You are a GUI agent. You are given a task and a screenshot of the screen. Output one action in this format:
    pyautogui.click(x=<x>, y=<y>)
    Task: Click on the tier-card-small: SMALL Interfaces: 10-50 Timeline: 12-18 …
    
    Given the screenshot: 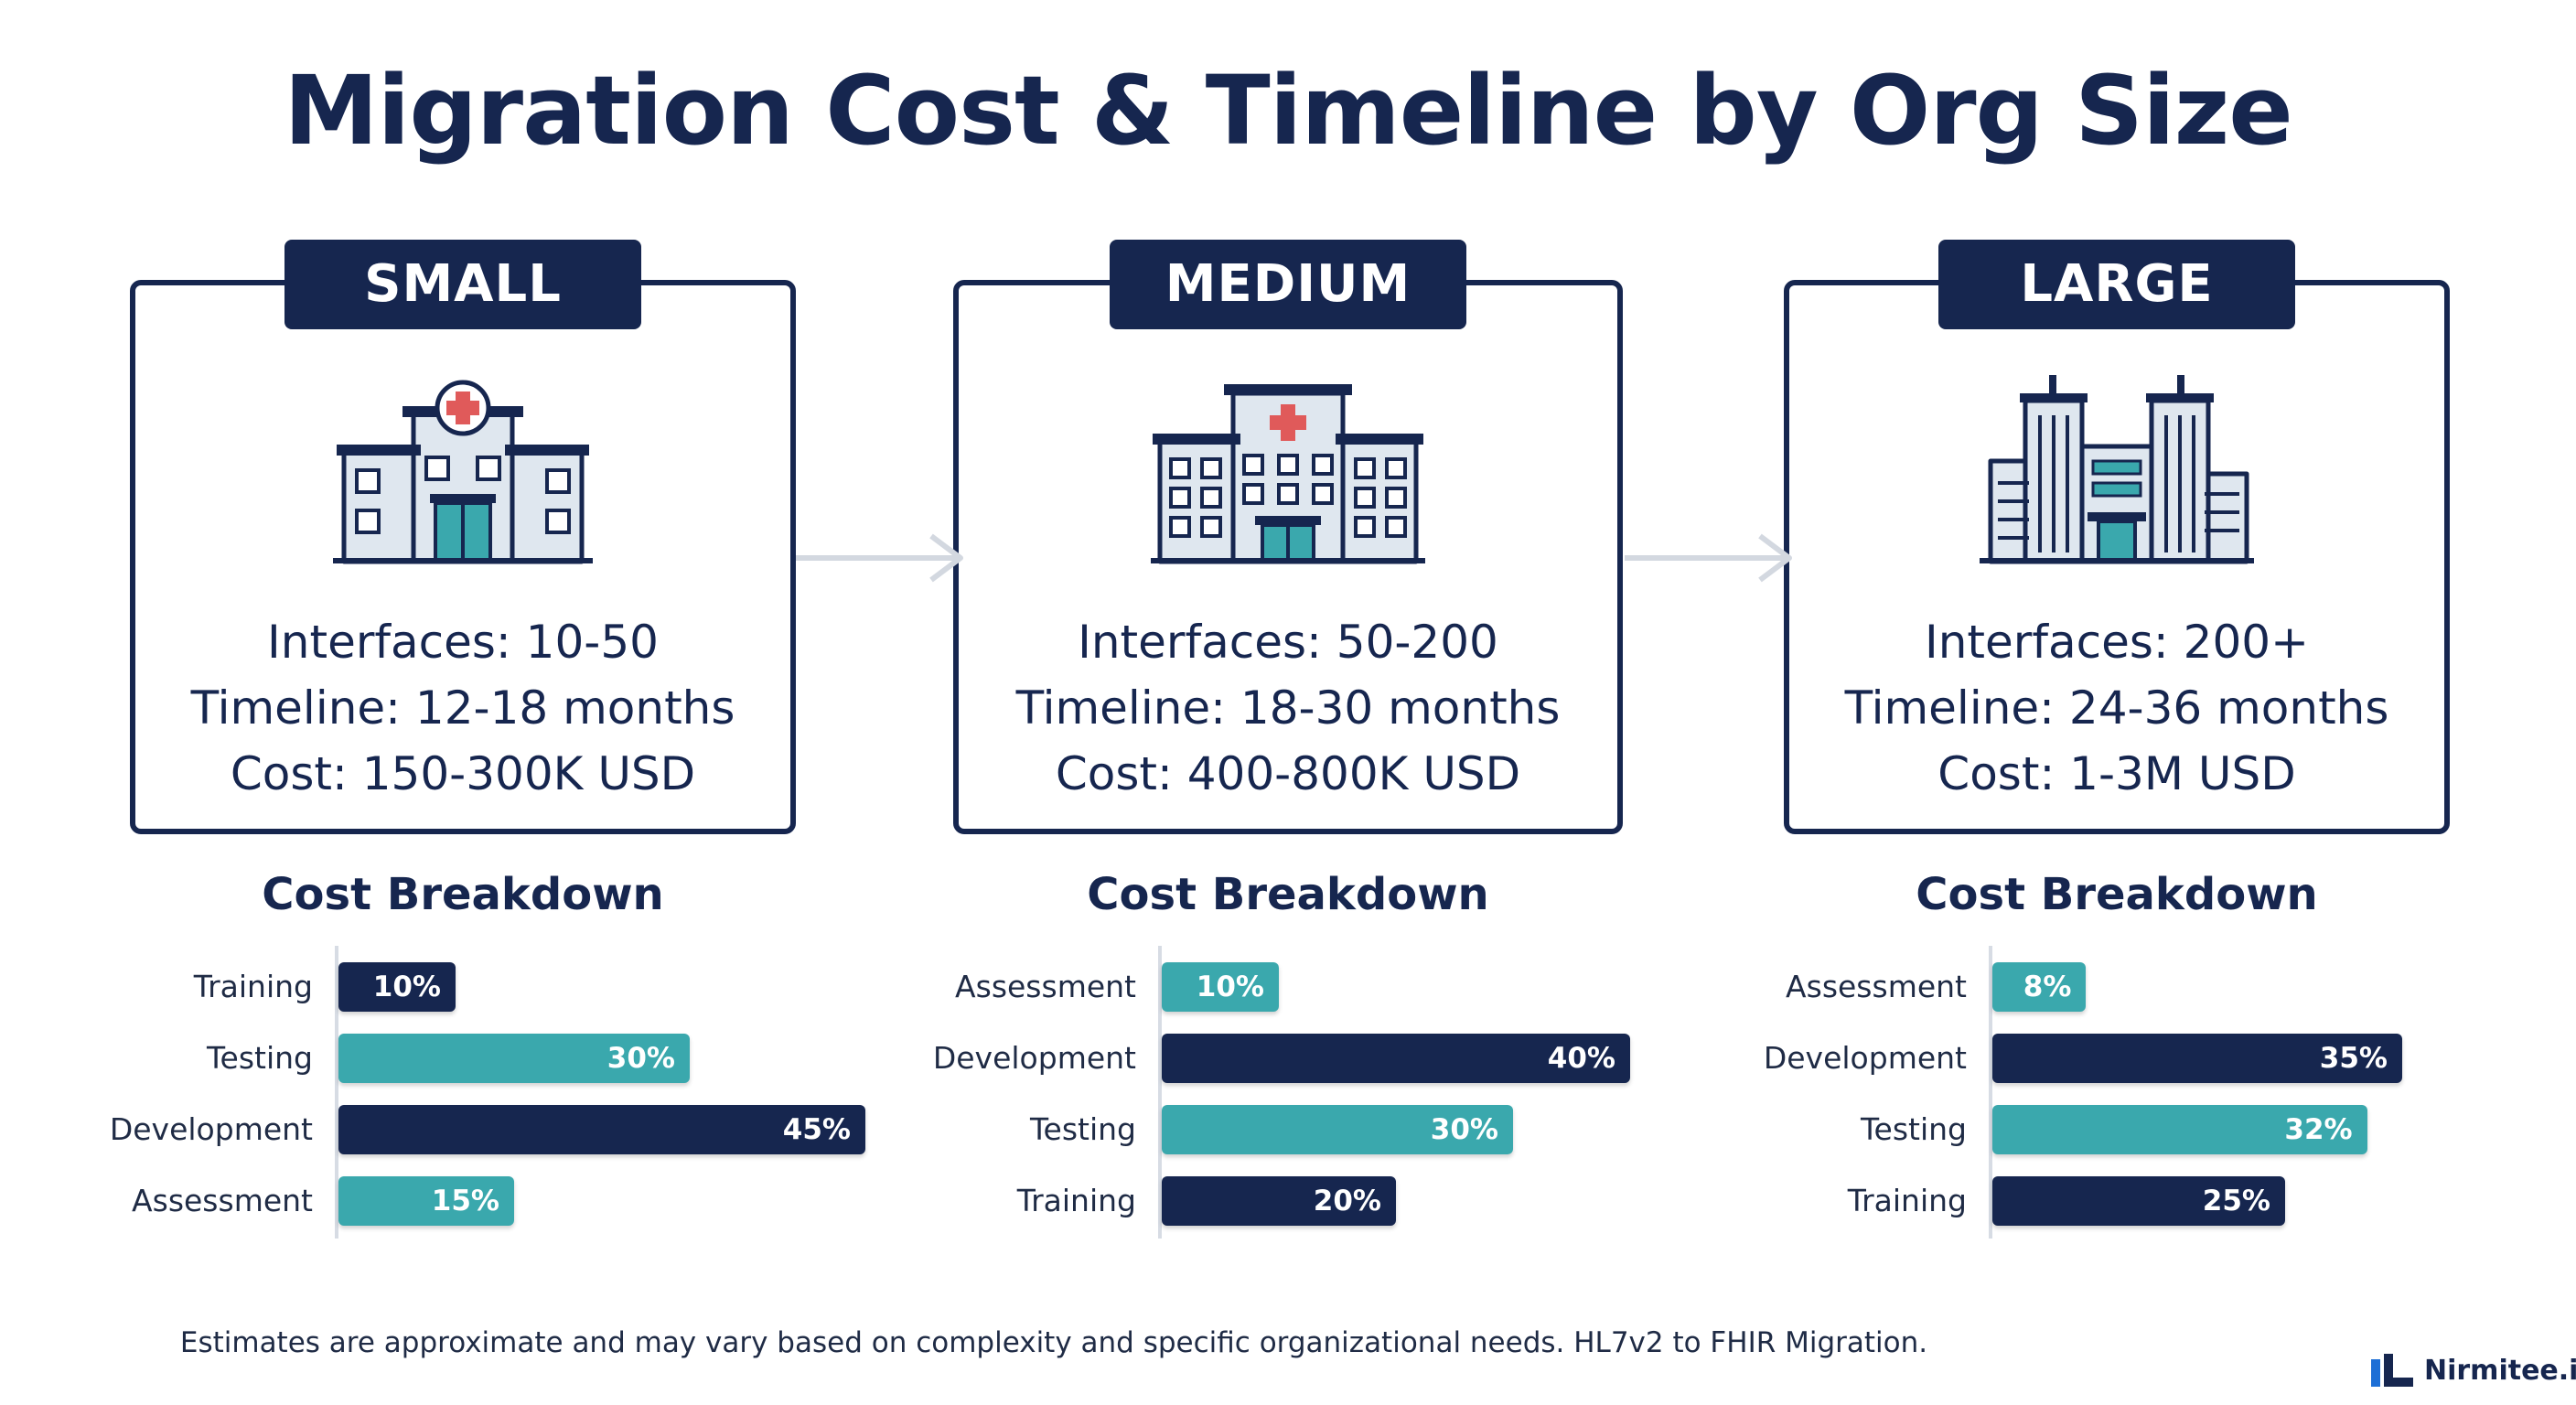 What is the action you would take?
    pyautogui.click(x=463, y=537)
    